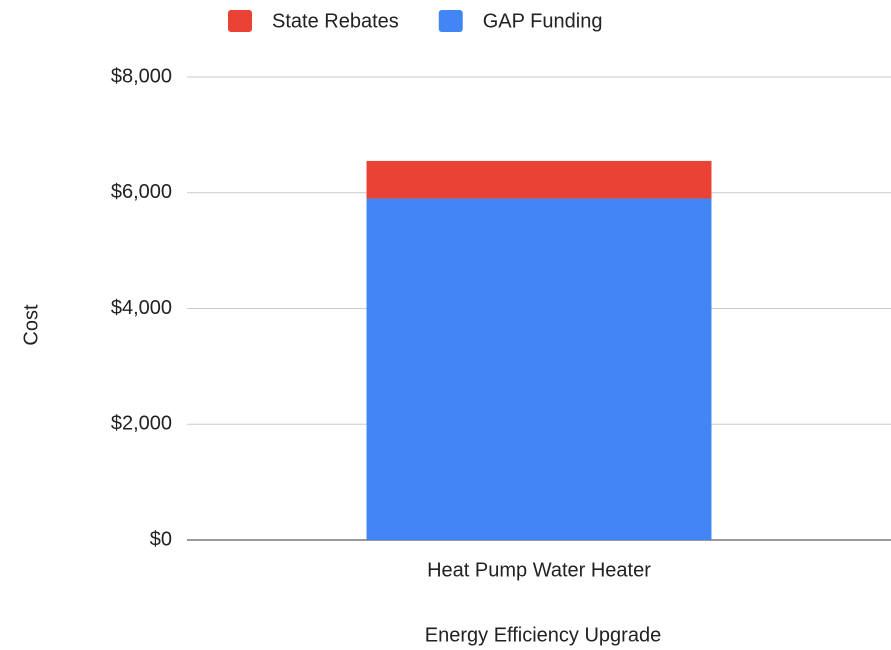 The image size is (891, 650). I want to click on y-axis-title: Cost, so click(31, 325).